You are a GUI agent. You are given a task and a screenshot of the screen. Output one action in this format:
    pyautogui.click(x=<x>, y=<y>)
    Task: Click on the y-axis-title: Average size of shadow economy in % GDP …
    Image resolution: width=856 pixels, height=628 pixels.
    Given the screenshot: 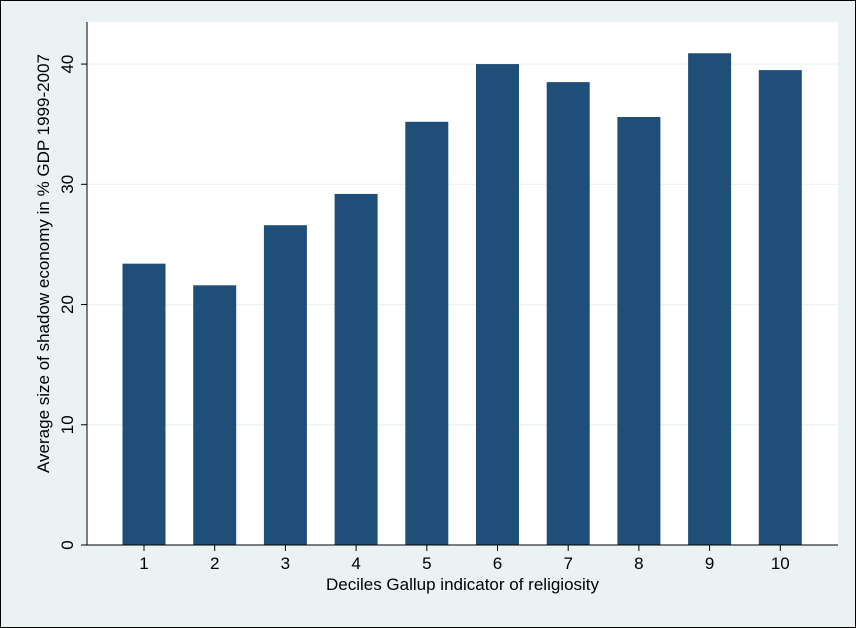 What is the action you would take?
    pyautogui.click(x=43, y=263)
    